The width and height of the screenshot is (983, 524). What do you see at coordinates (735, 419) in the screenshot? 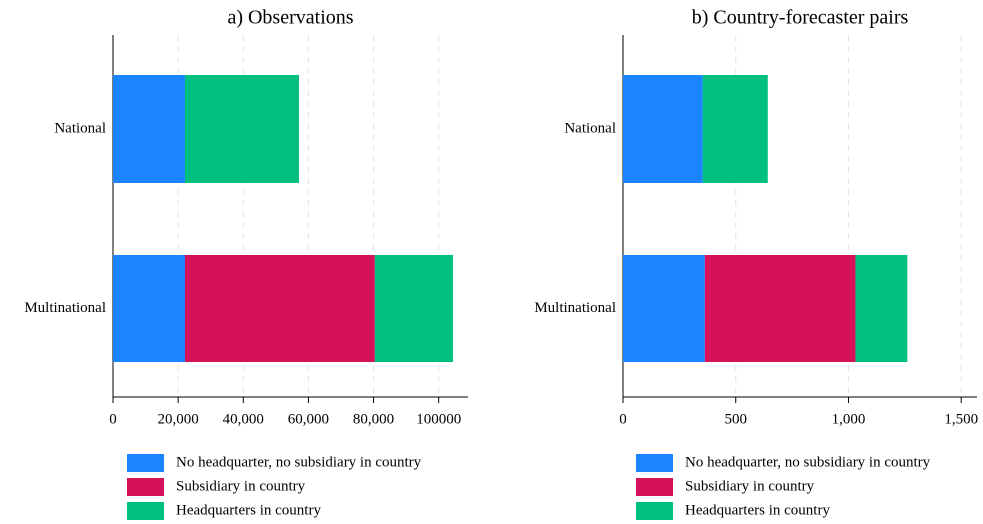
I see `x-tick-label: 500` at bounding box center [735, 419].